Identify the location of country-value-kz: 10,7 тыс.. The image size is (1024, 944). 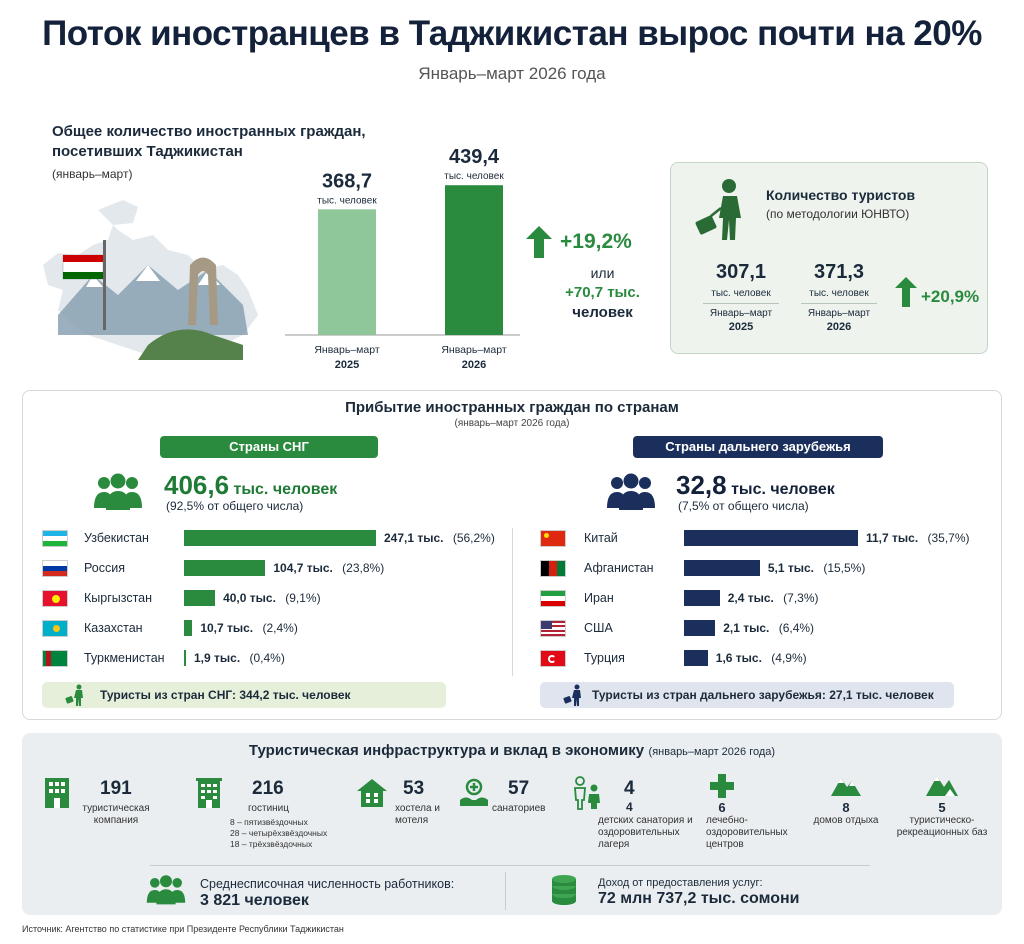
(227, 628).